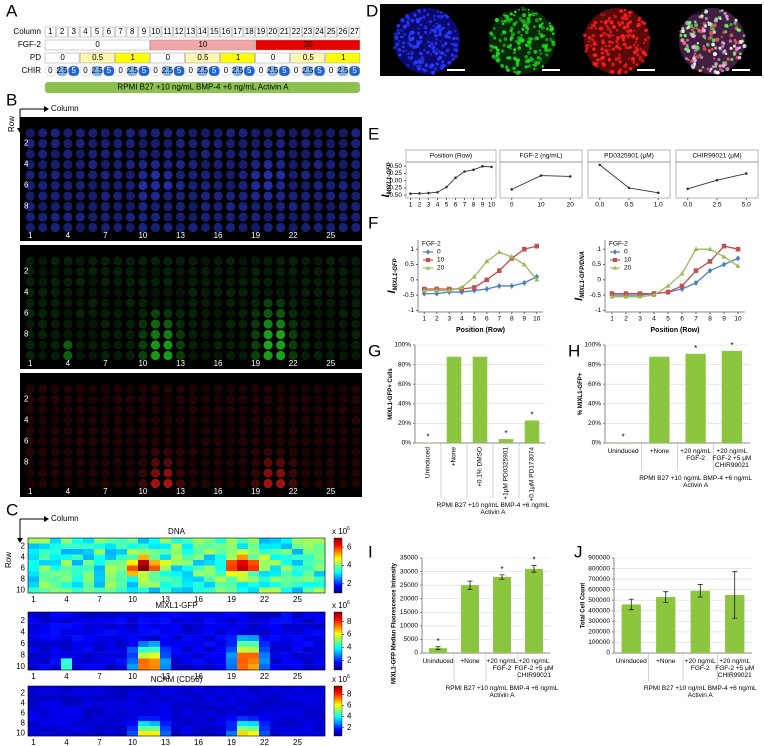 This screenshot has height=746, width=764. What do you see at coordinates (237, 32) in the screenshot?
I see `column-cell` at bounding box center [237, 32].